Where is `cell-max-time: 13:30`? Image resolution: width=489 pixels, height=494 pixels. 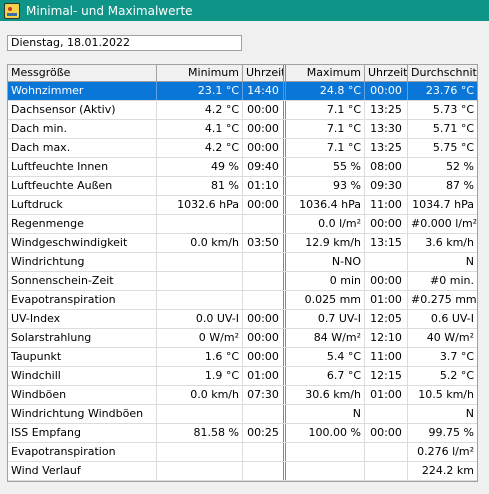
cell-max-time: 13:30 is located at coordinates (386, 129).